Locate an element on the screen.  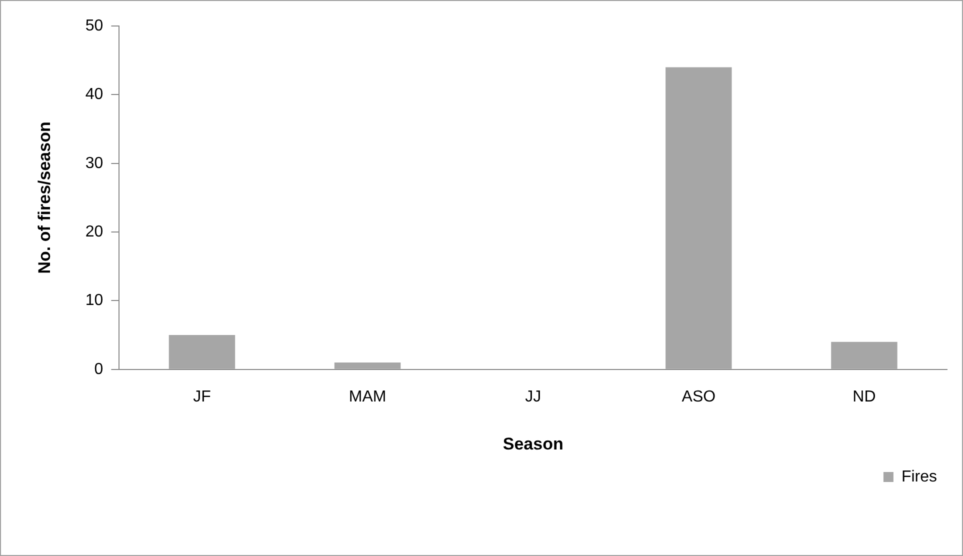
x-tick-label: MAM is located at coordinates (367, 397).